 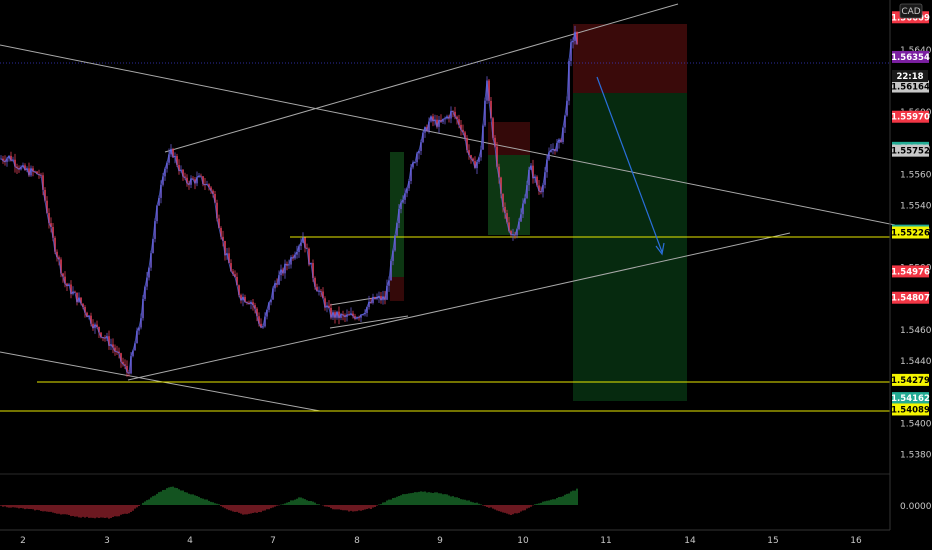 I want to click on price-tick-label: 1.55600, so click(x=916, y=175).